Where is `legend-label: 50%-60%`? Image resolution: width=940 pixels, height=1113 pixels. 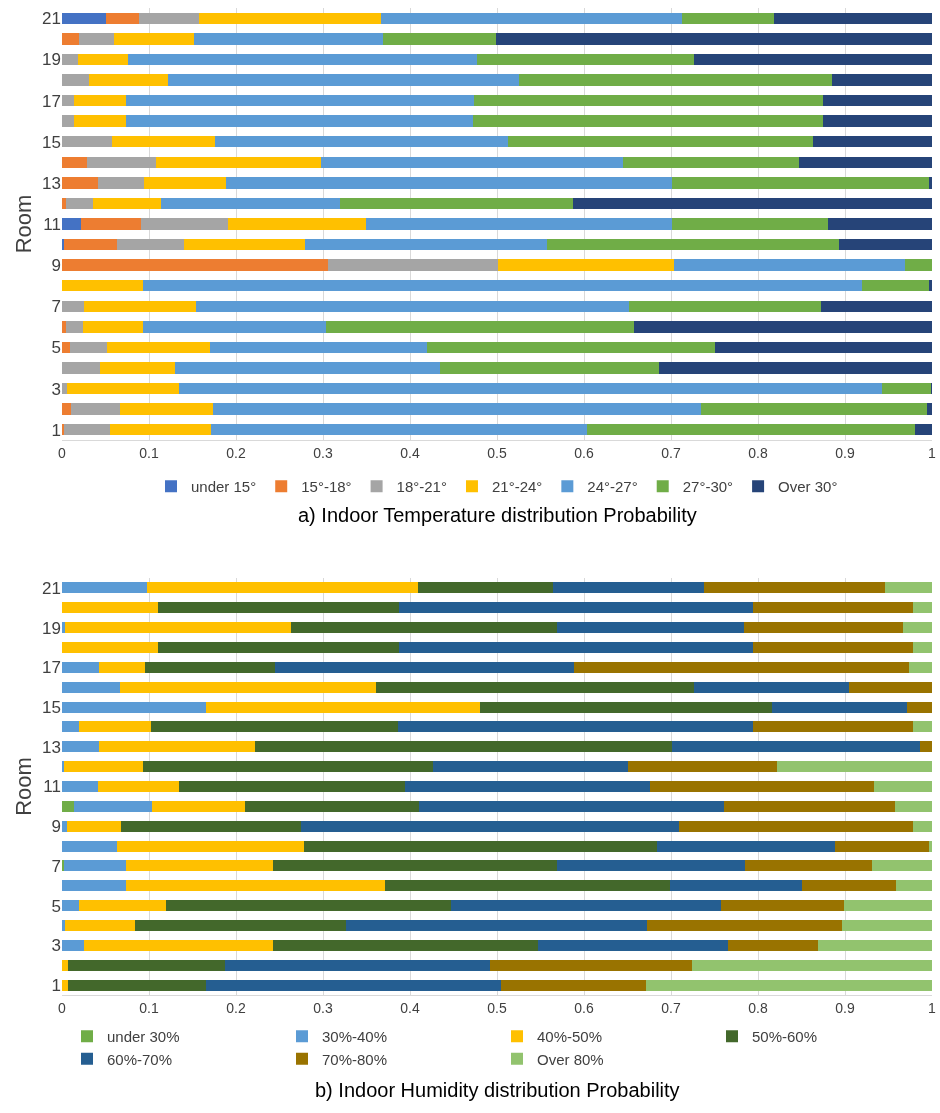 legend-label: 50%-60% is located at coordinates (785, 1037).